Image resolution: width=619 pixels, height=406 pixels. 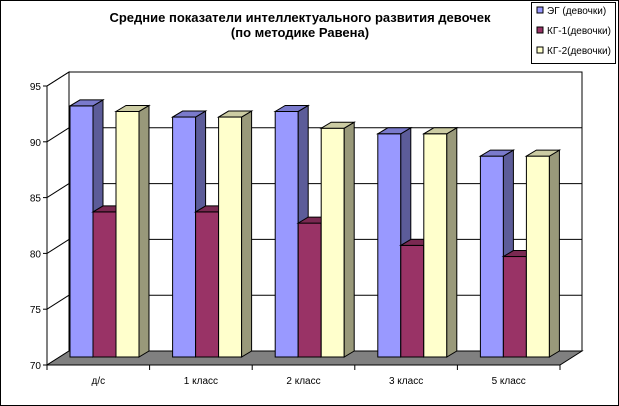 What do you see at coordinates (36, 87) in the screenshot?
I see `y-tick-label: 95` at bounding box center [36, 87].